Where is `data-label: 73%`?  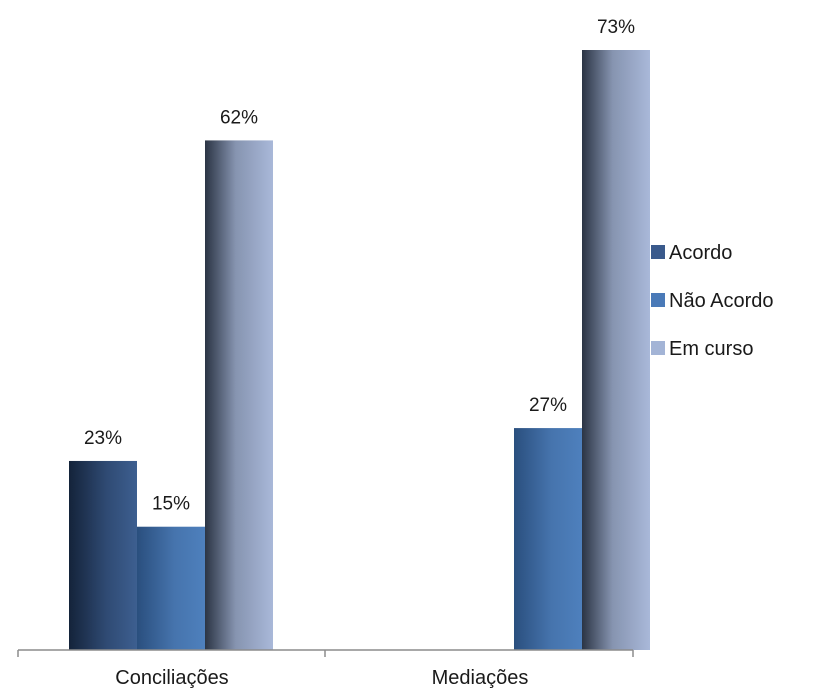
data-label: 73% is located at coordinates (616, 27).